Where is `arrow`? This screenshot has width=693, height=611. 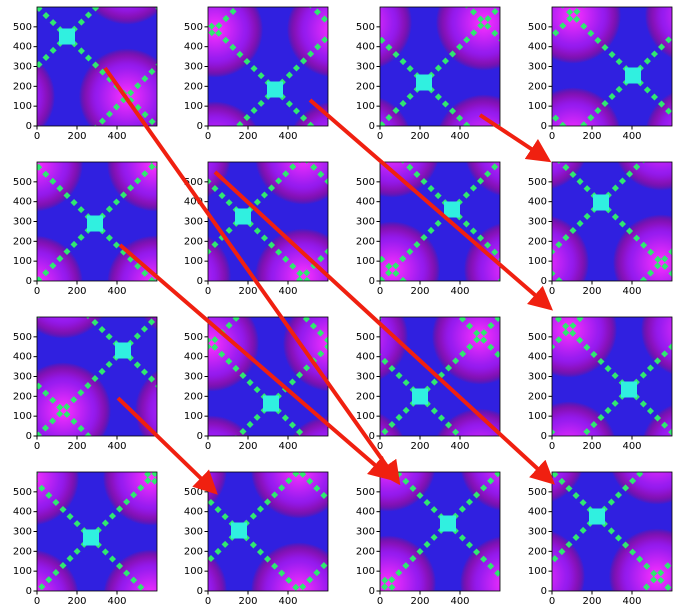
arrow is located at coordinates (431, 204).